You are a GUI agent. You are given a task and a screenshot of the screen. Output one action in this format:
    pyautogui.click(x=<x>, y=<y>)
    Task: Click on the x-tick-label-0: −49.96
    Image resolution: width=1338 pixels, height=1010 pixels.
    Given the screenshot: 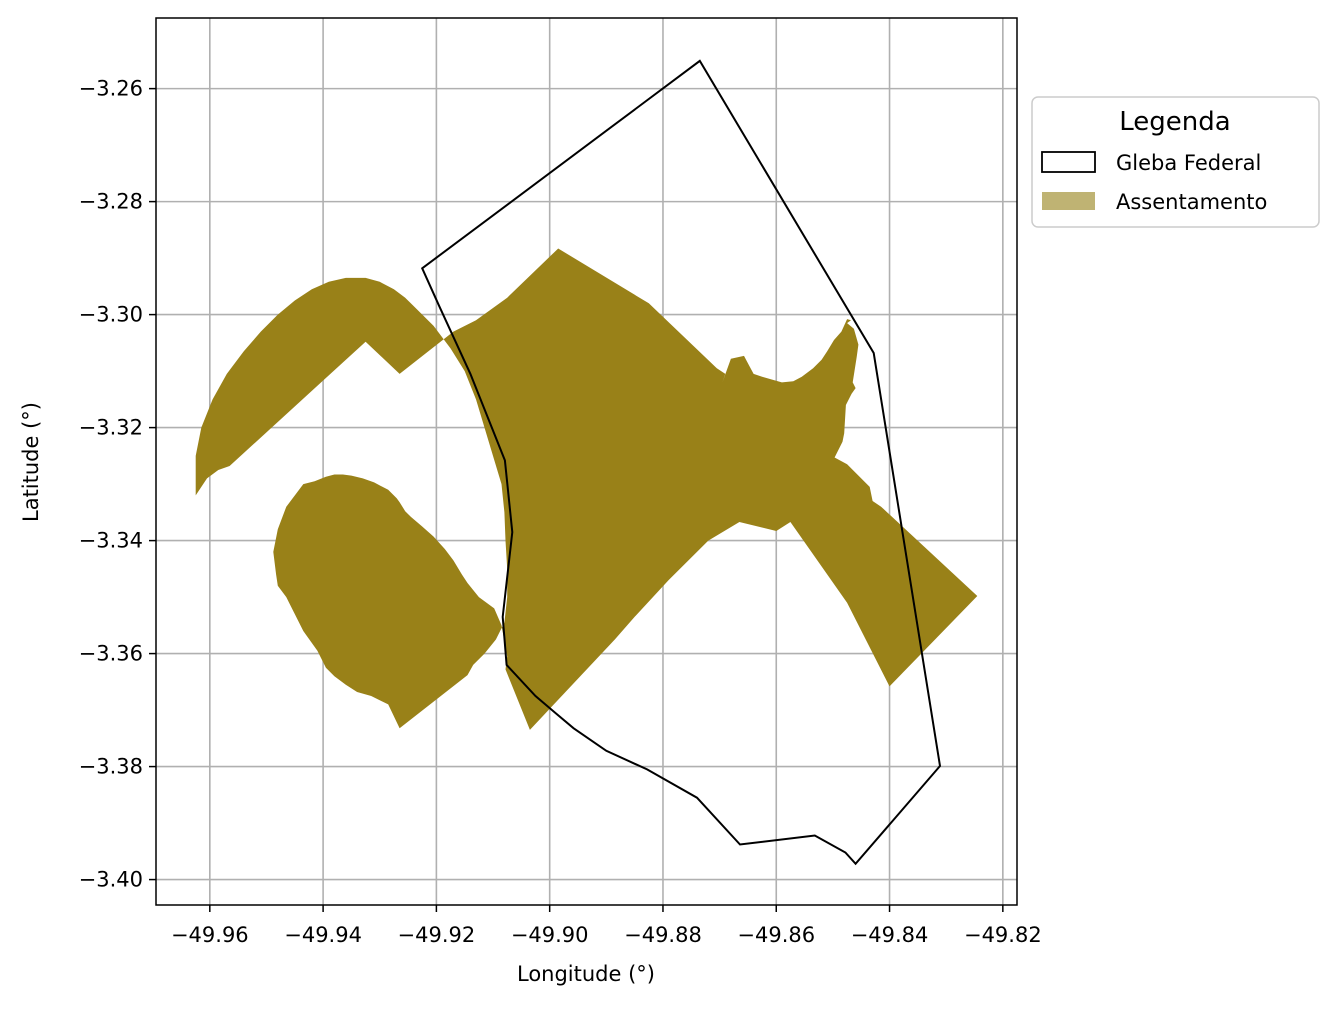 What is the action you would take?
    pyautogui.click(x=210, y=935)
    